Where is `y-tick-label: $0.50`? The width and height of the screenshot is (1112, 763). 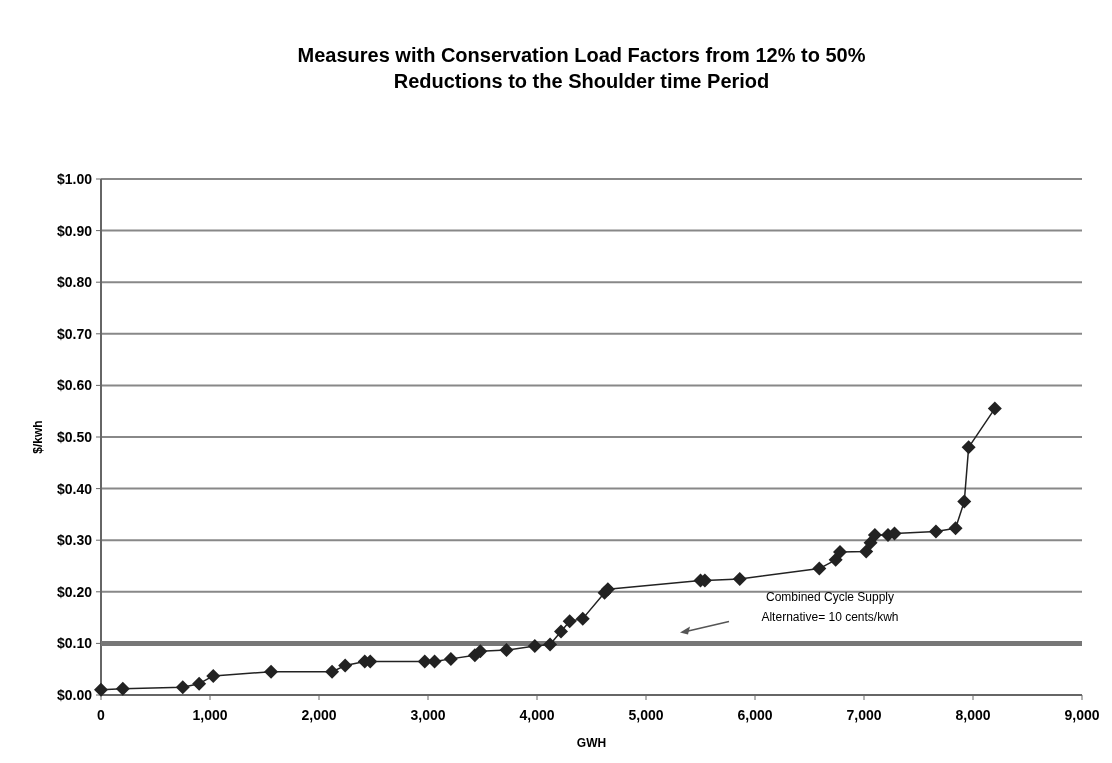
y-tick-label: $0.50 is located at coordinates (74, 437).